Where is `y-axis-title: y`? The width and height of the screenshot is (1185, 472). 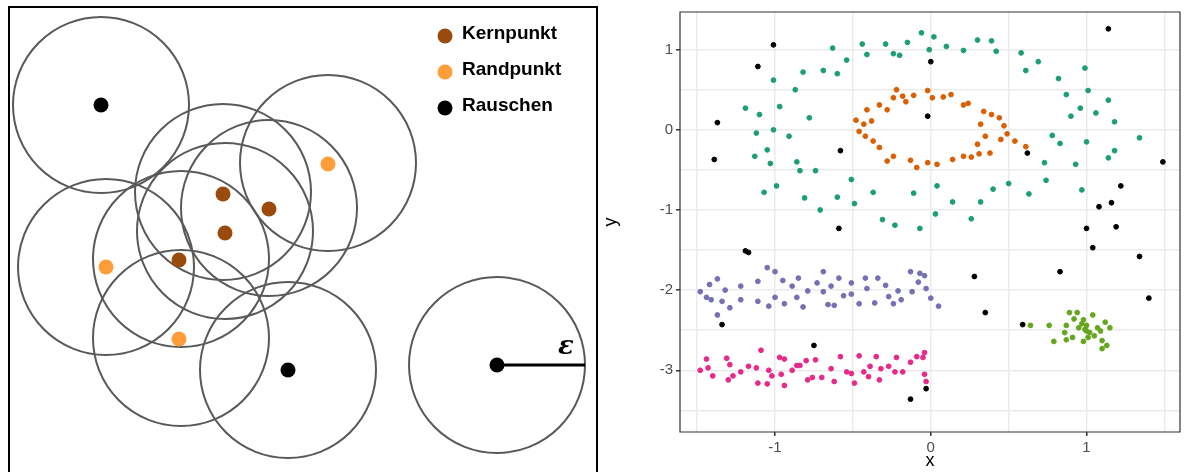
y-axis-title: y is located at coordinates (609, 222).